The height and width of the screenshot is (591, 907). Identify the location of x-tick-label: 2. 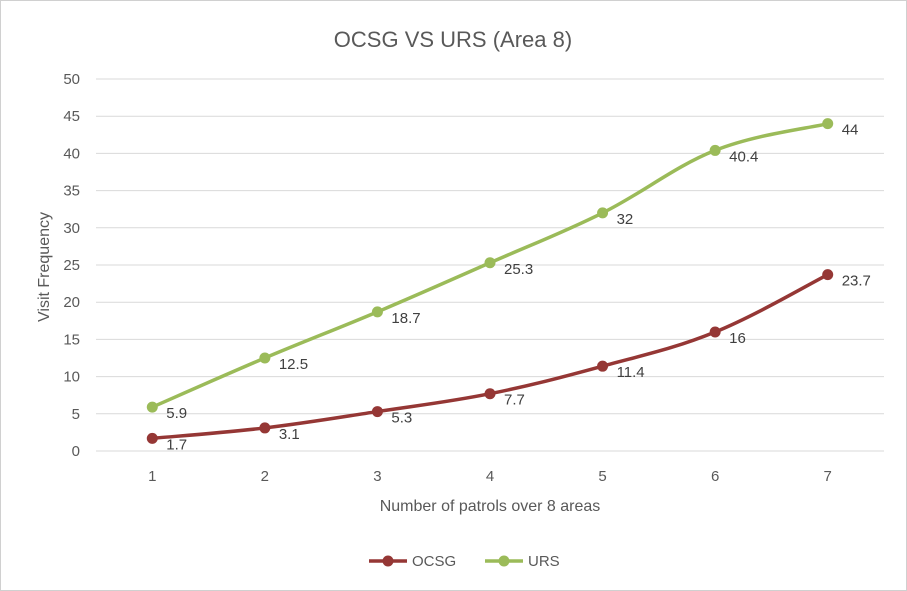
(265, 476).